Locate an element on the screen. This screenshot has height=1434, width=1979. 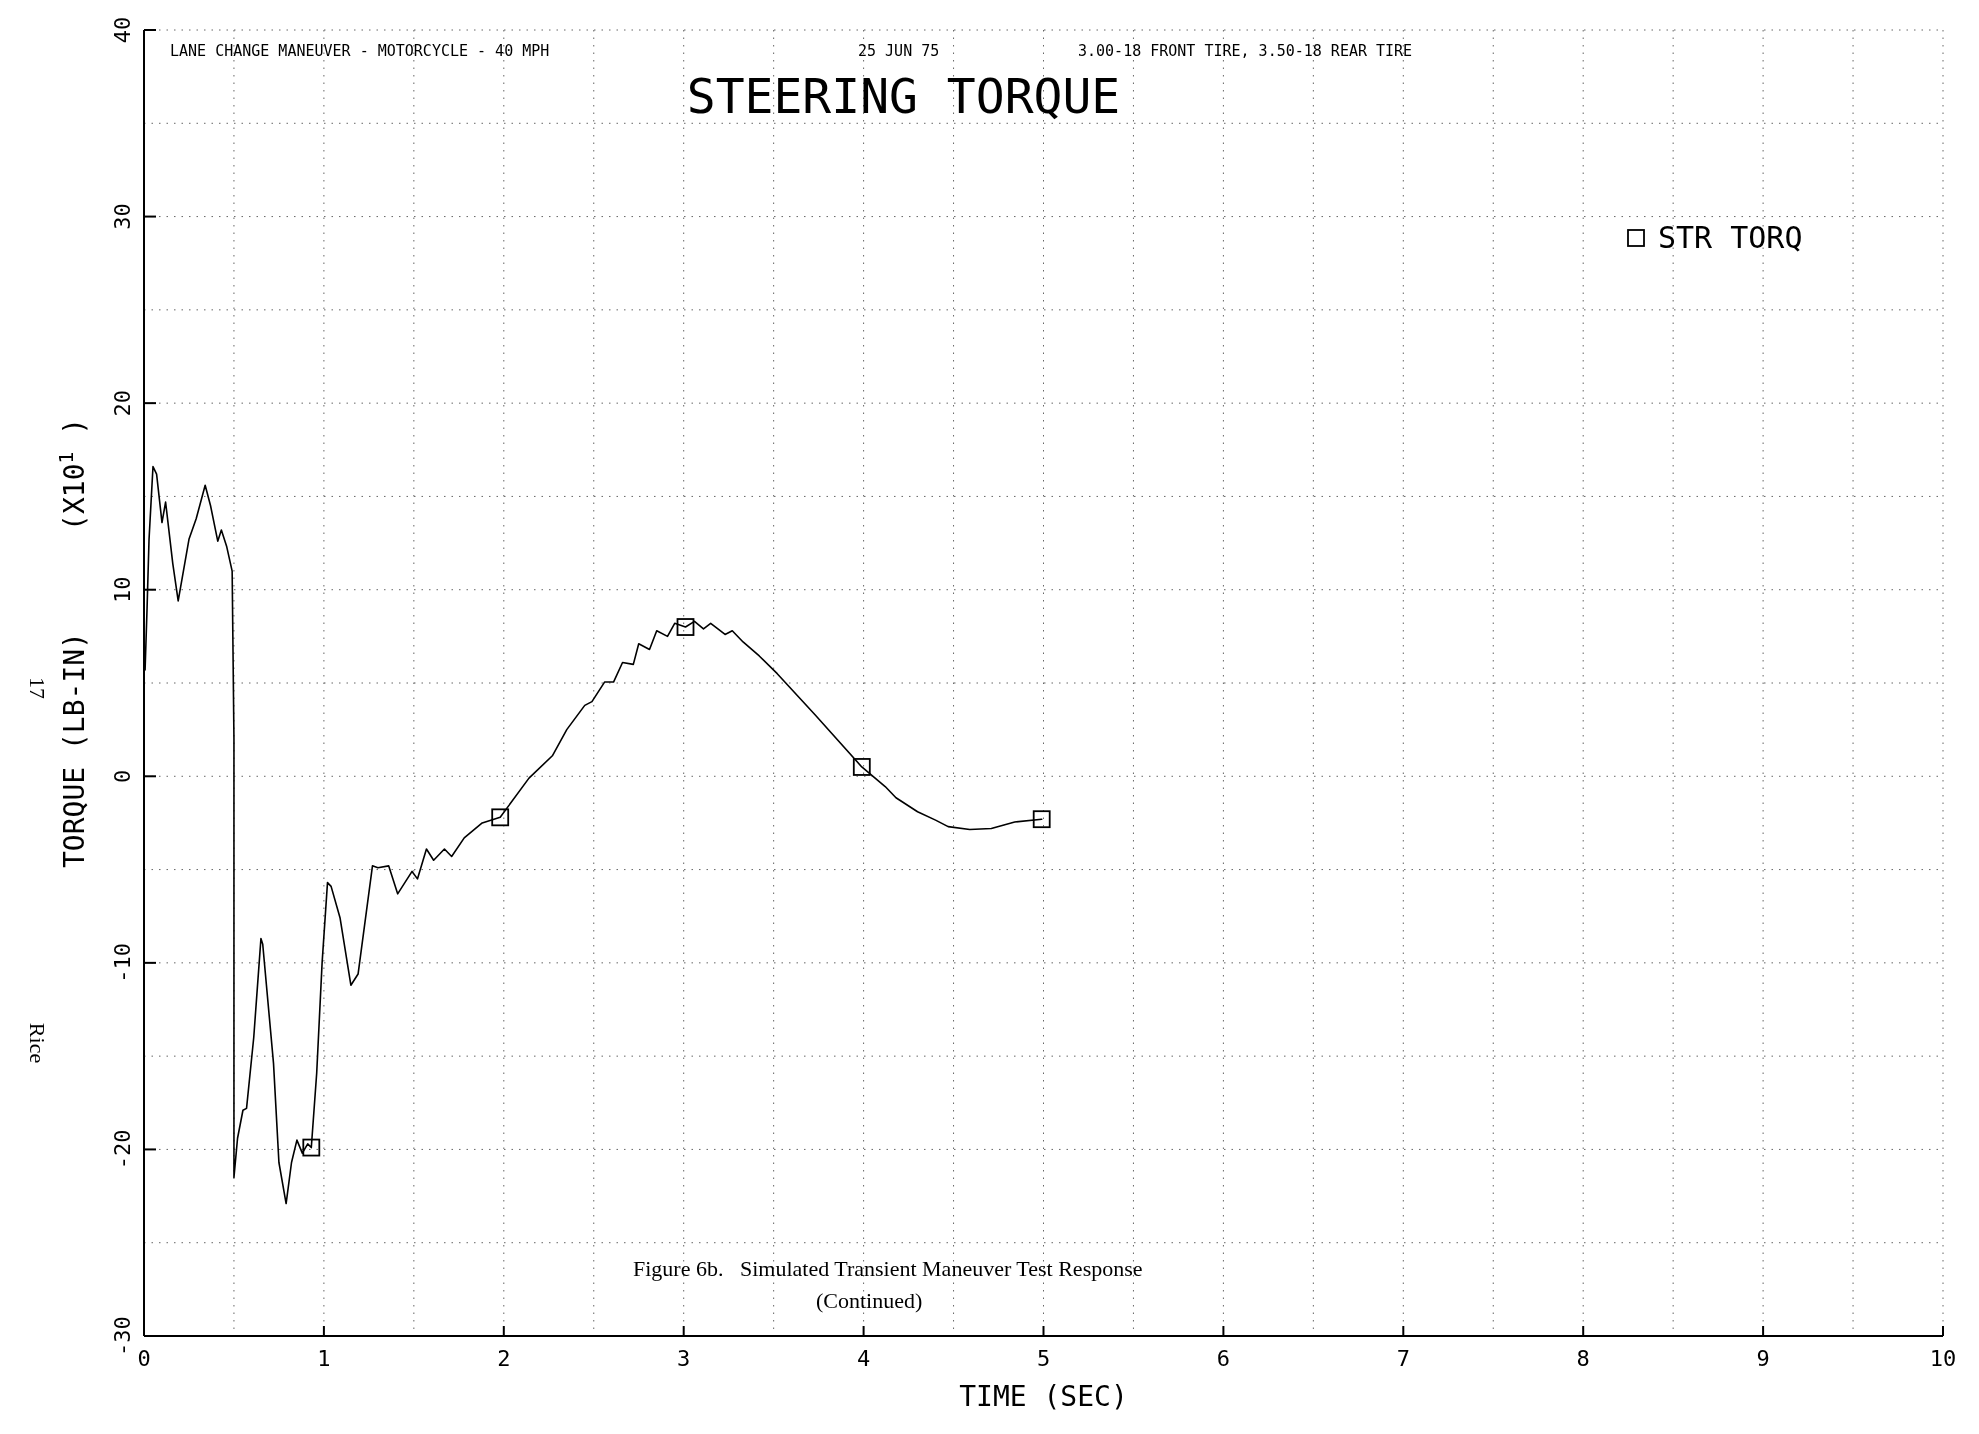
annotation: 3.00-18 FRONT TIRE, 3.50-18 REAR TIRE is located at coordinates (1245, 51).